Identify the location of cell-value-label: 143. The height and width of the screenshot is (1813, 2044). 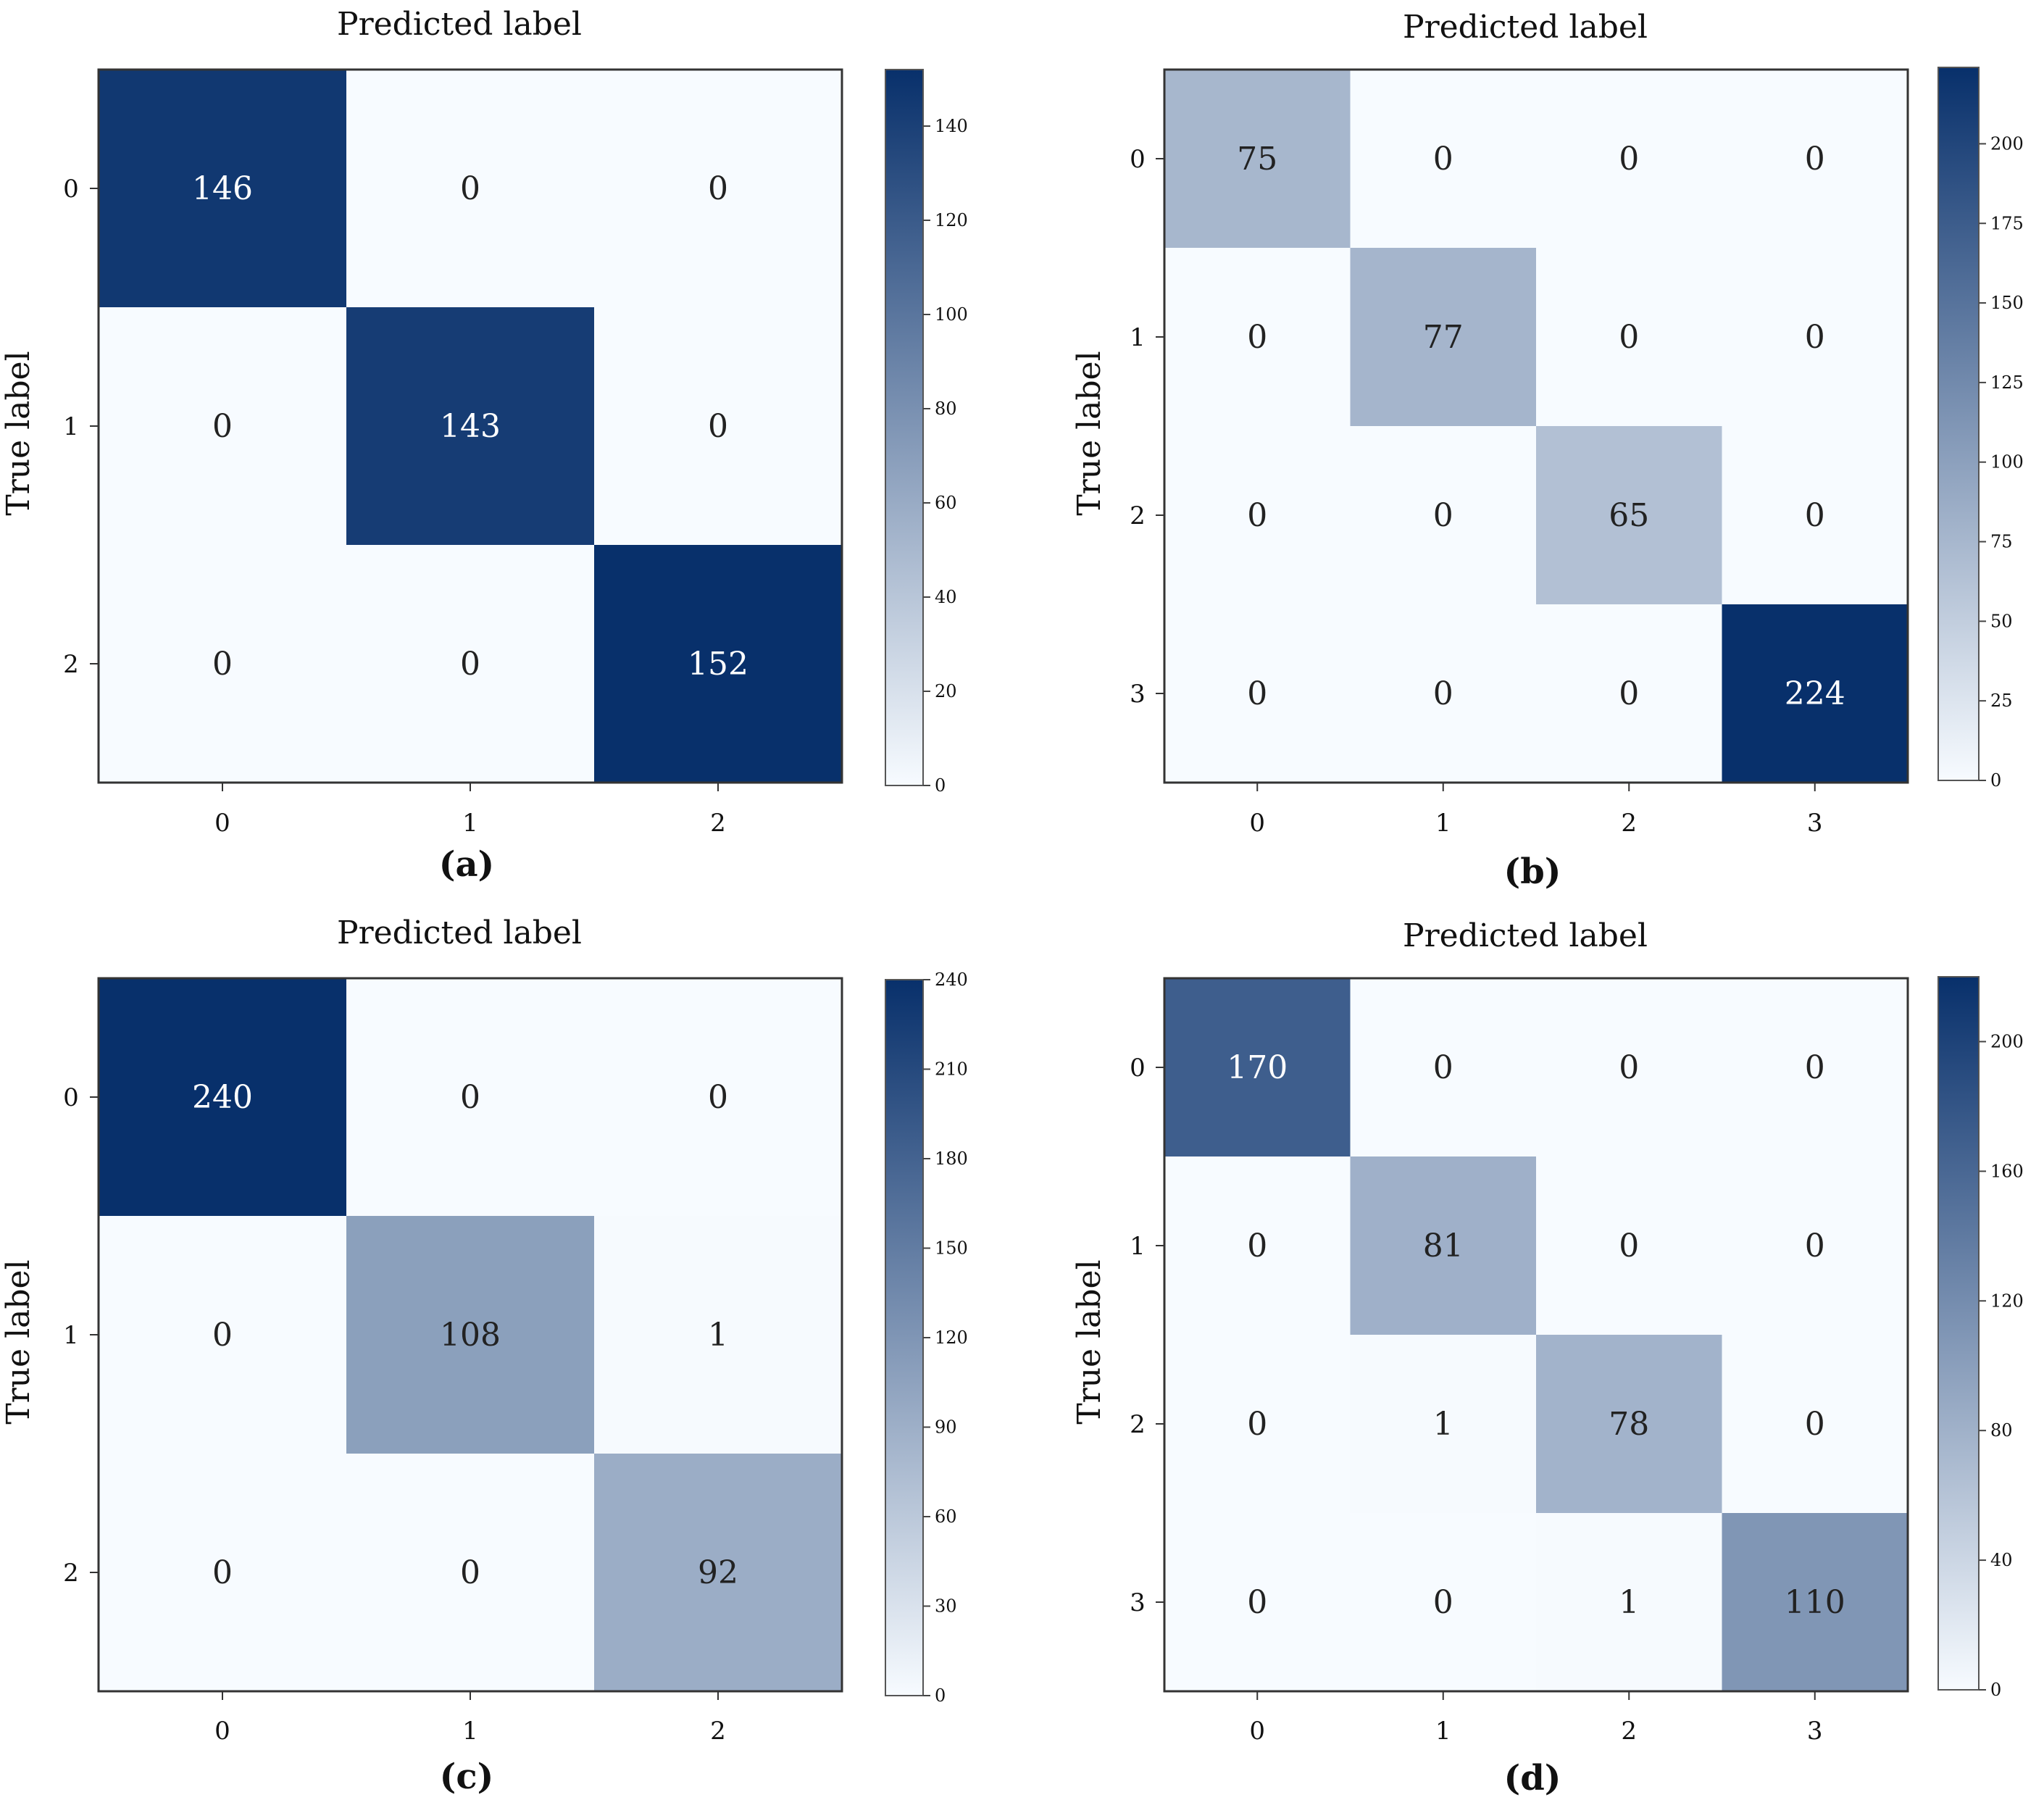
(470, 426).